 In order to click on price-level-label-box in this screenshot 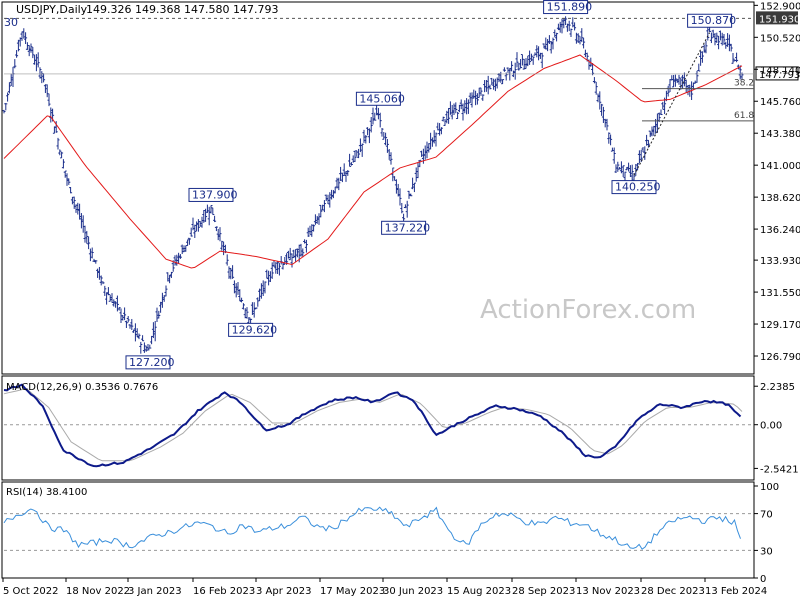, I will do `click(710, 20)`.